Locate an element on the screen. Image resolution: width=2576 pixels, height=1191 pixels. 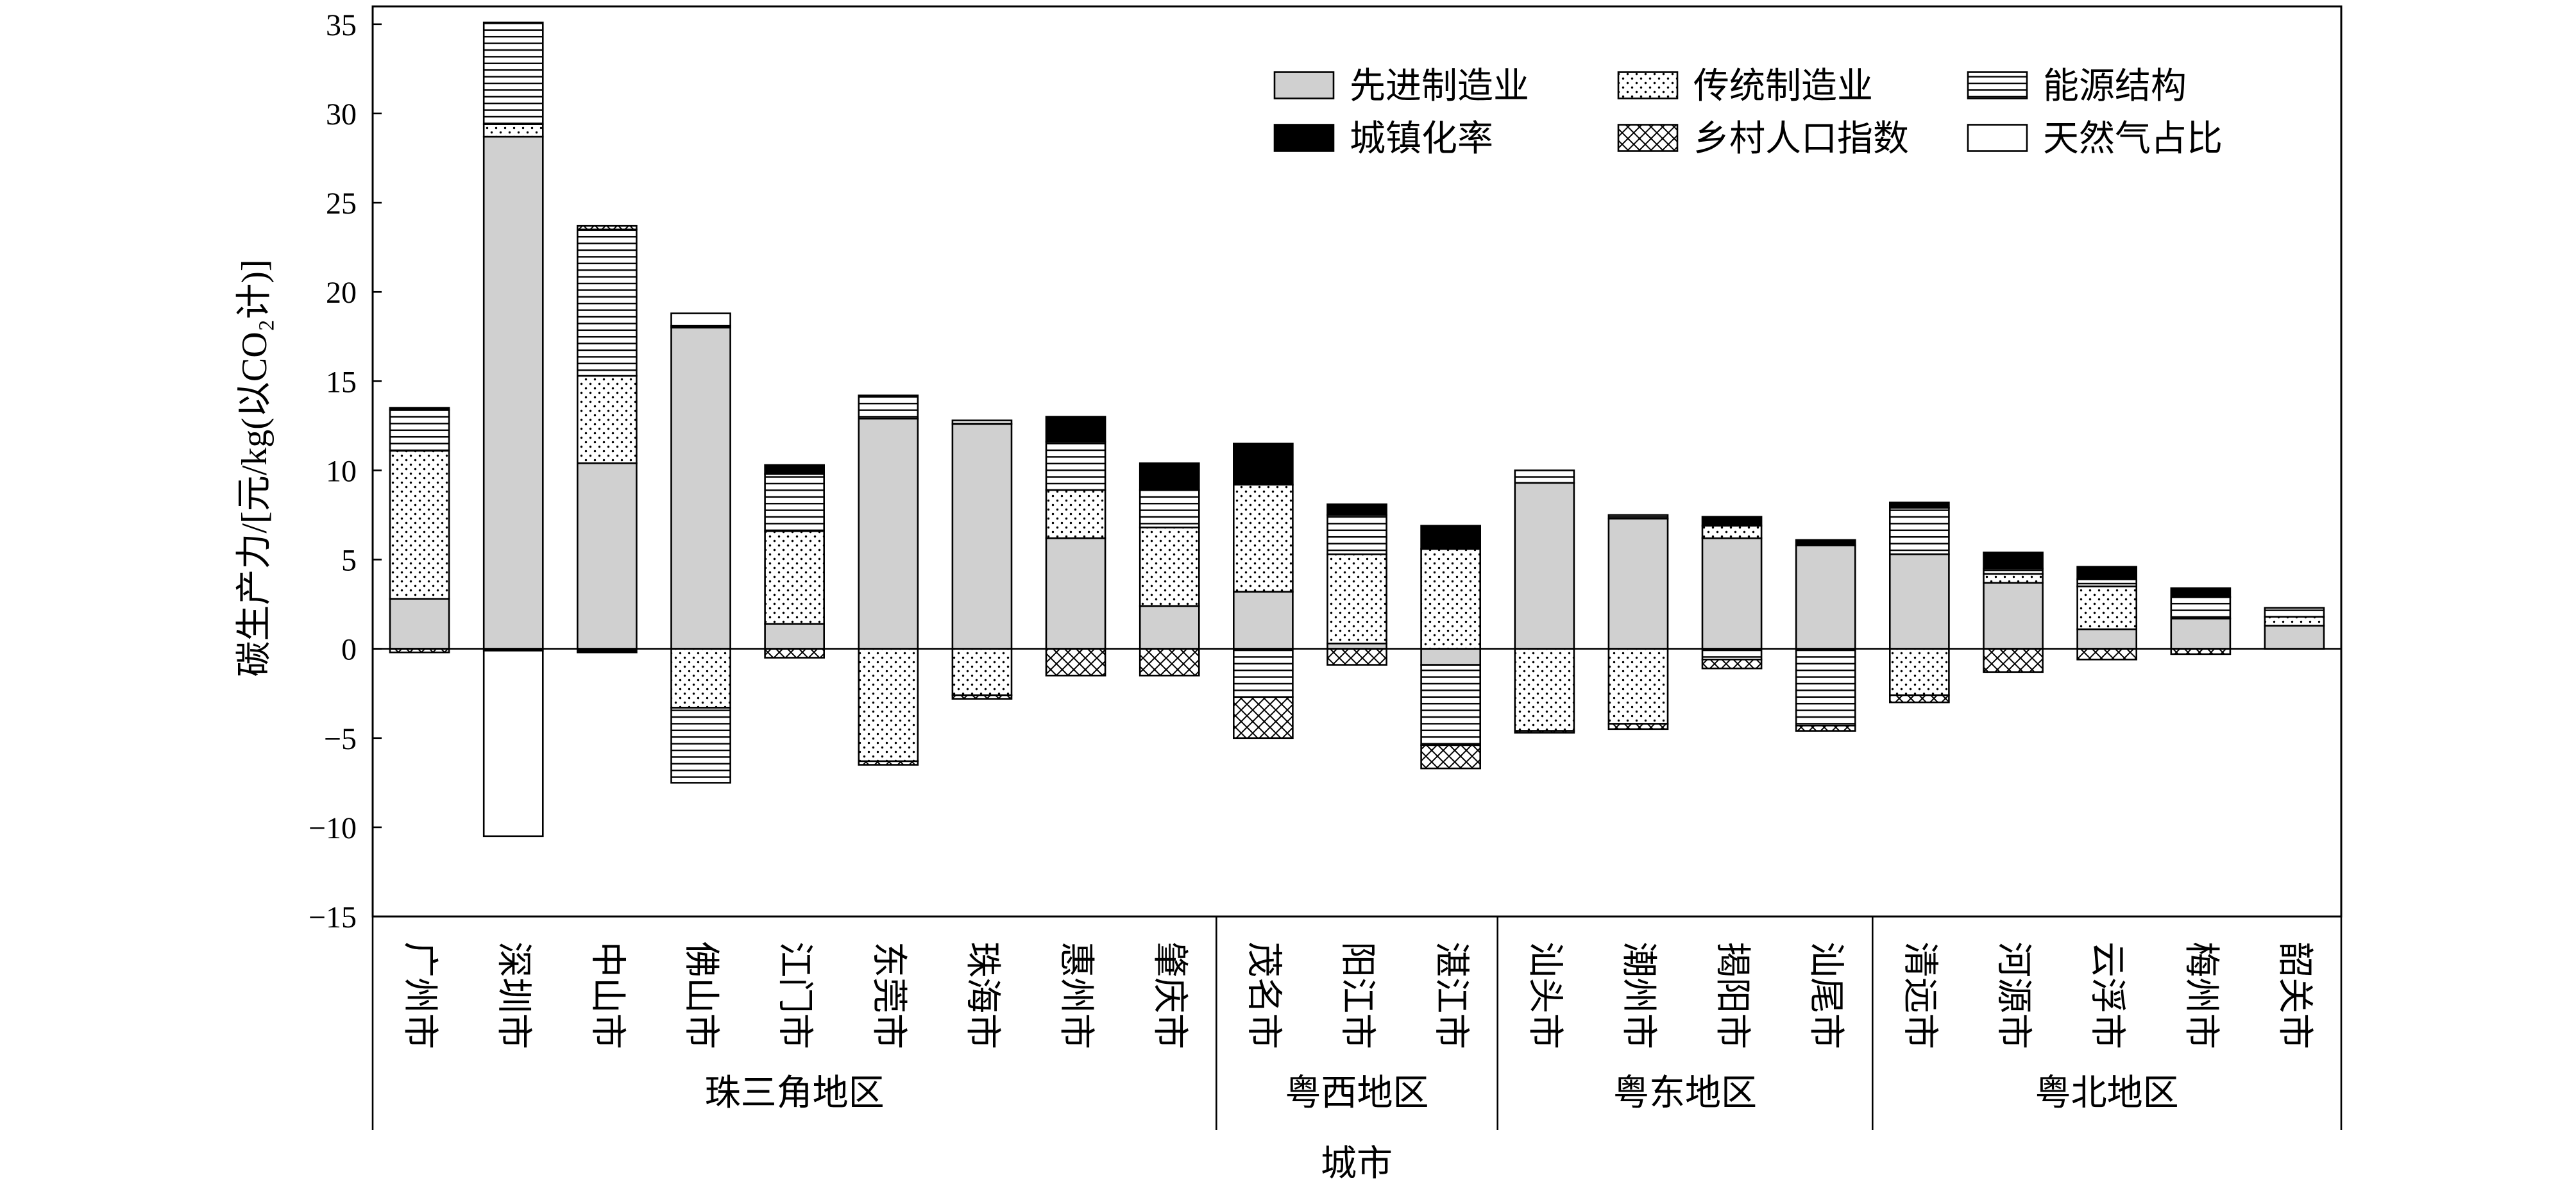
x-category-label: 阳江市 is located at coordinates (1357, 996).